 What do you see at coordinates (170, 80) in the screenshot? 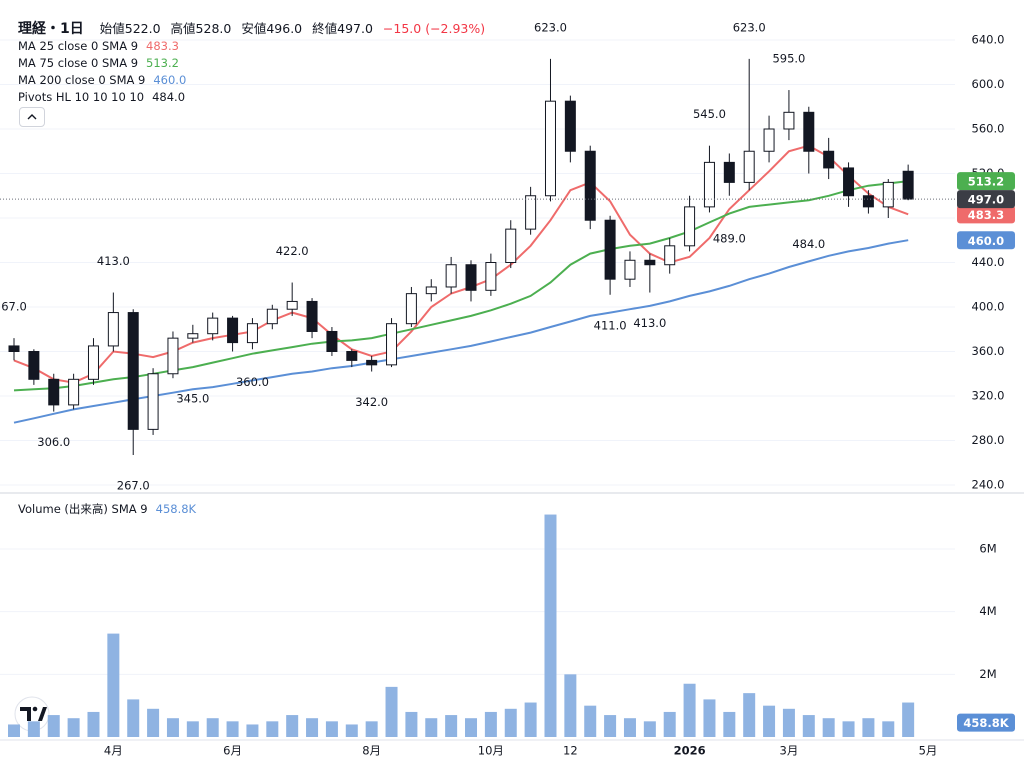
I see `legend-value: 460.0` at bounding box center [170, 80].